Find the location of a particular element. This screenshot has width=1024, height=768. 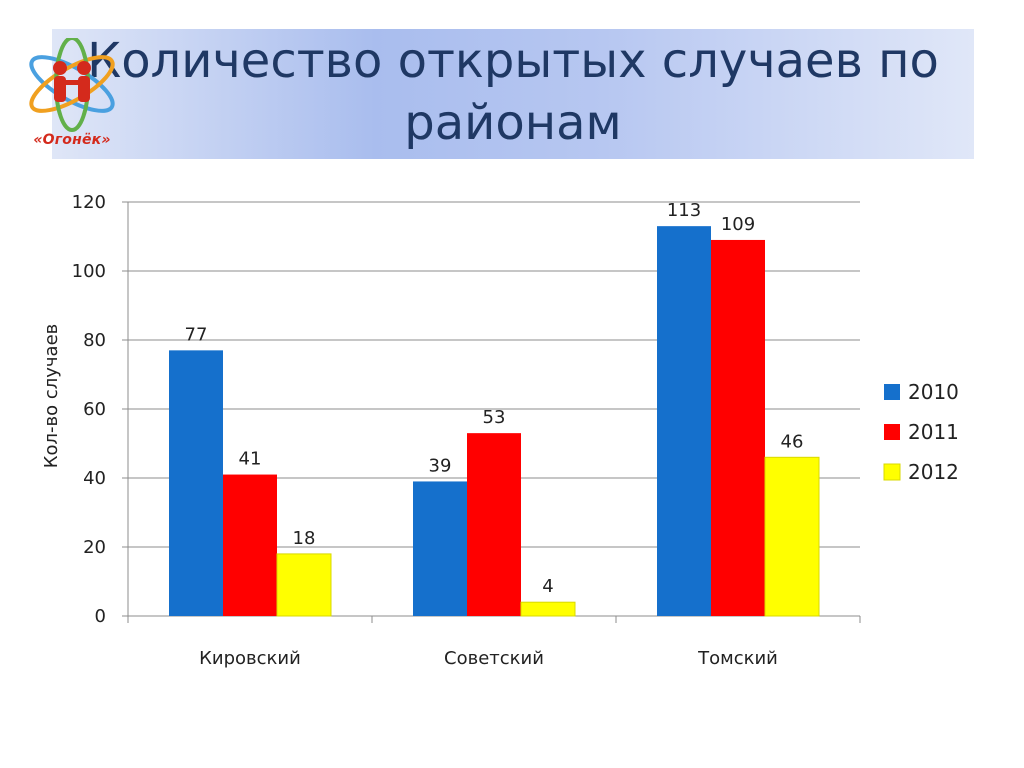

ogonek-logo: «Огонёк» is located at coordinates (72, 97).